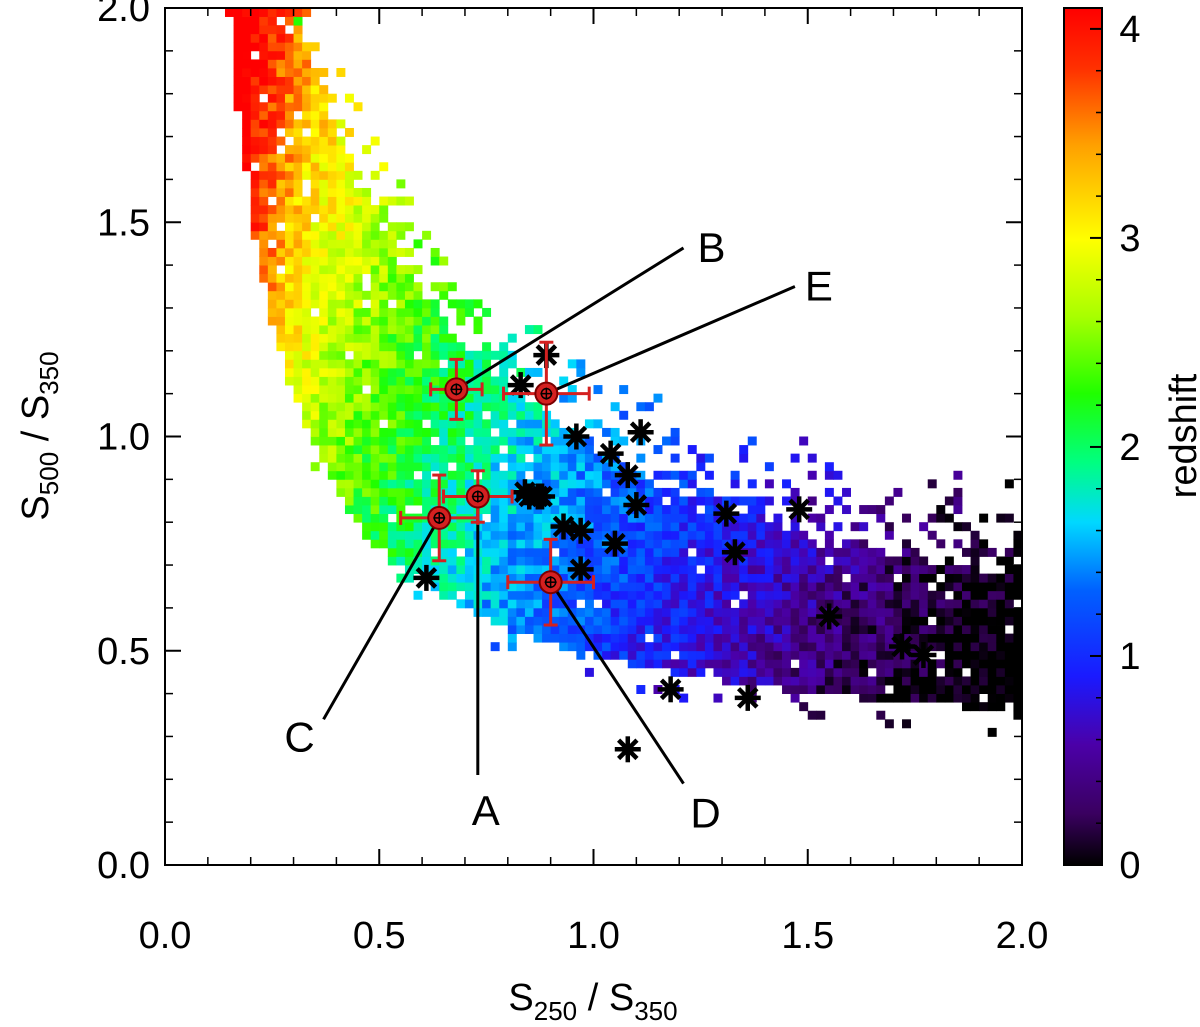 Image resolution: width=1200 pixels, height=1027 pixels. What do you see at coordinates (123, 223) in the screenshot?
I see `y-tick-label: 1.5` at bounding box center [123, 223].